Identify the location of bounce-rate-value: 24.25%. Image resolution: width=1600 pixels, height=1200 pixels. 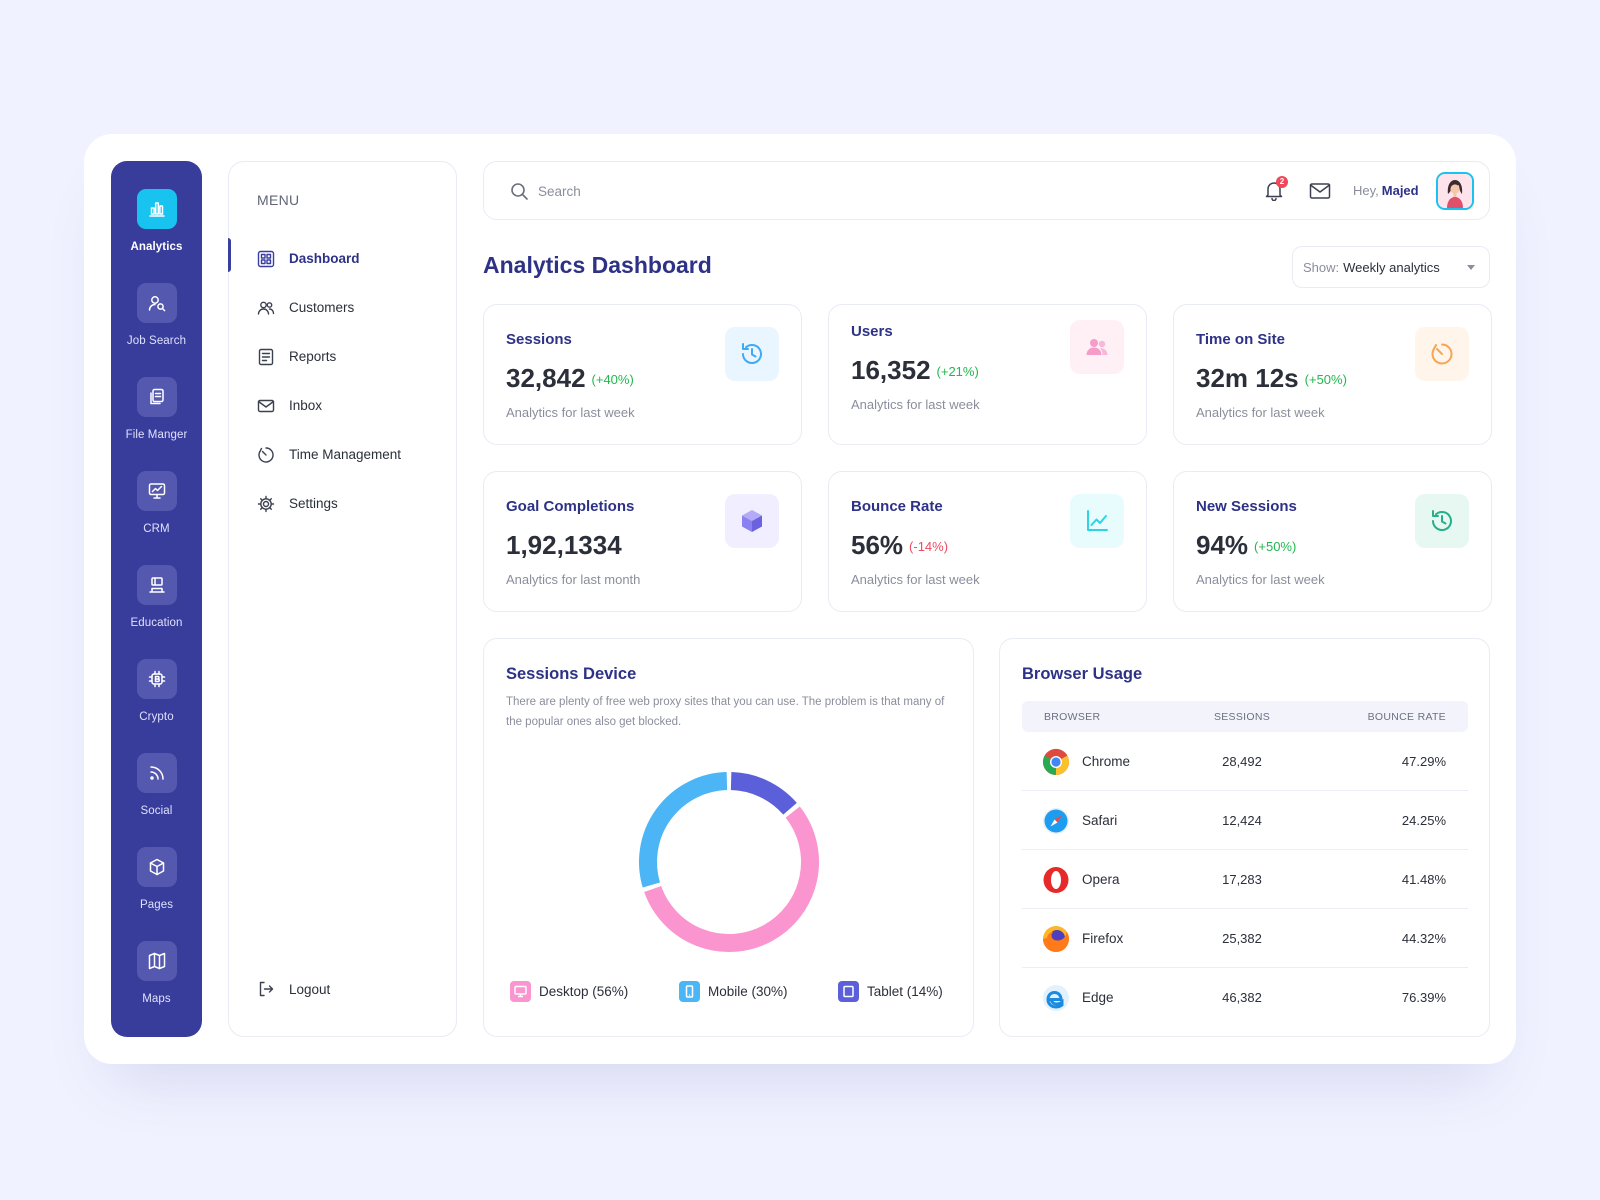
(1423, 820).